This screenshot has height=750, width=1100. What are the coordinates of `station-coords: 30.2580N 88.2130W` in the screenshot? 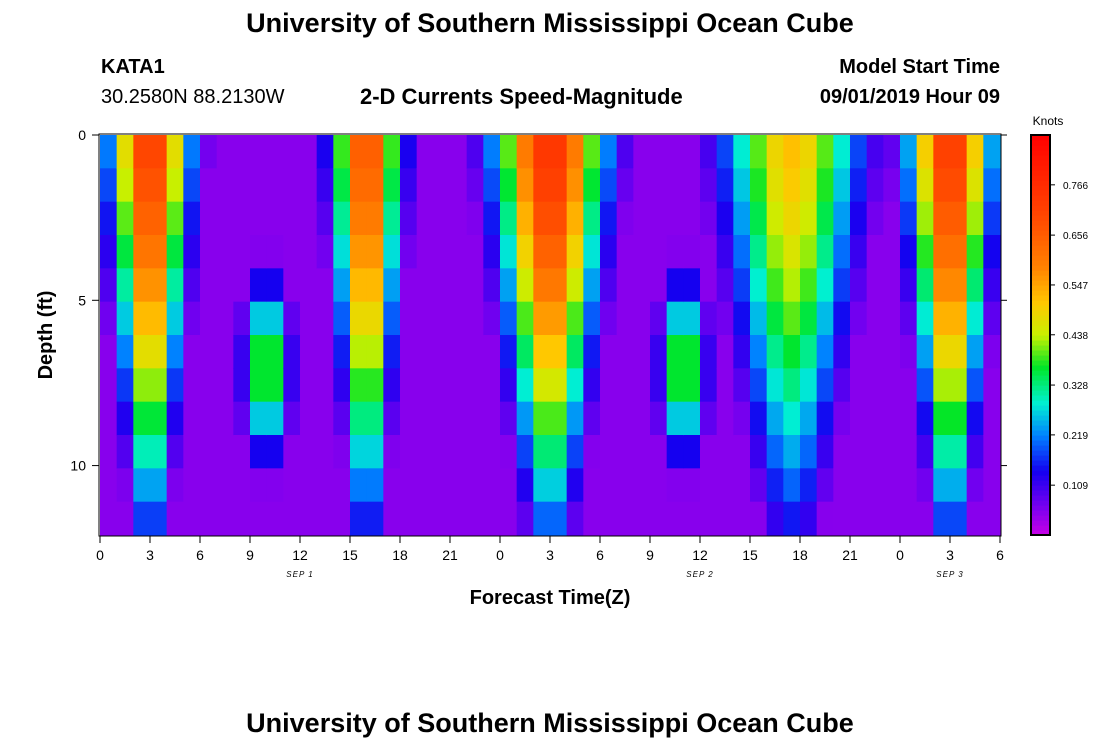 It's located at (193, 97).